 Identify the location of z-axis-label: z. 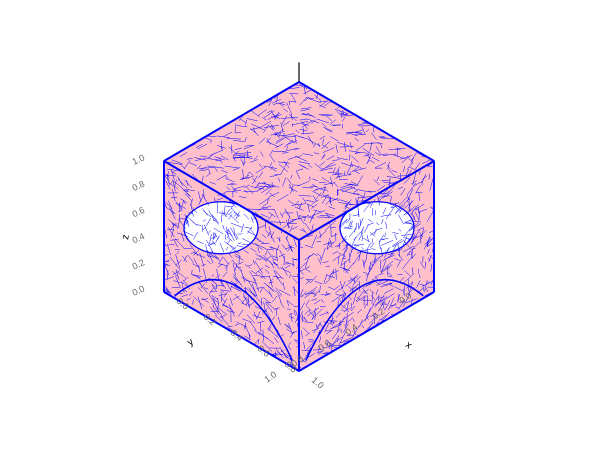
(126, 237).